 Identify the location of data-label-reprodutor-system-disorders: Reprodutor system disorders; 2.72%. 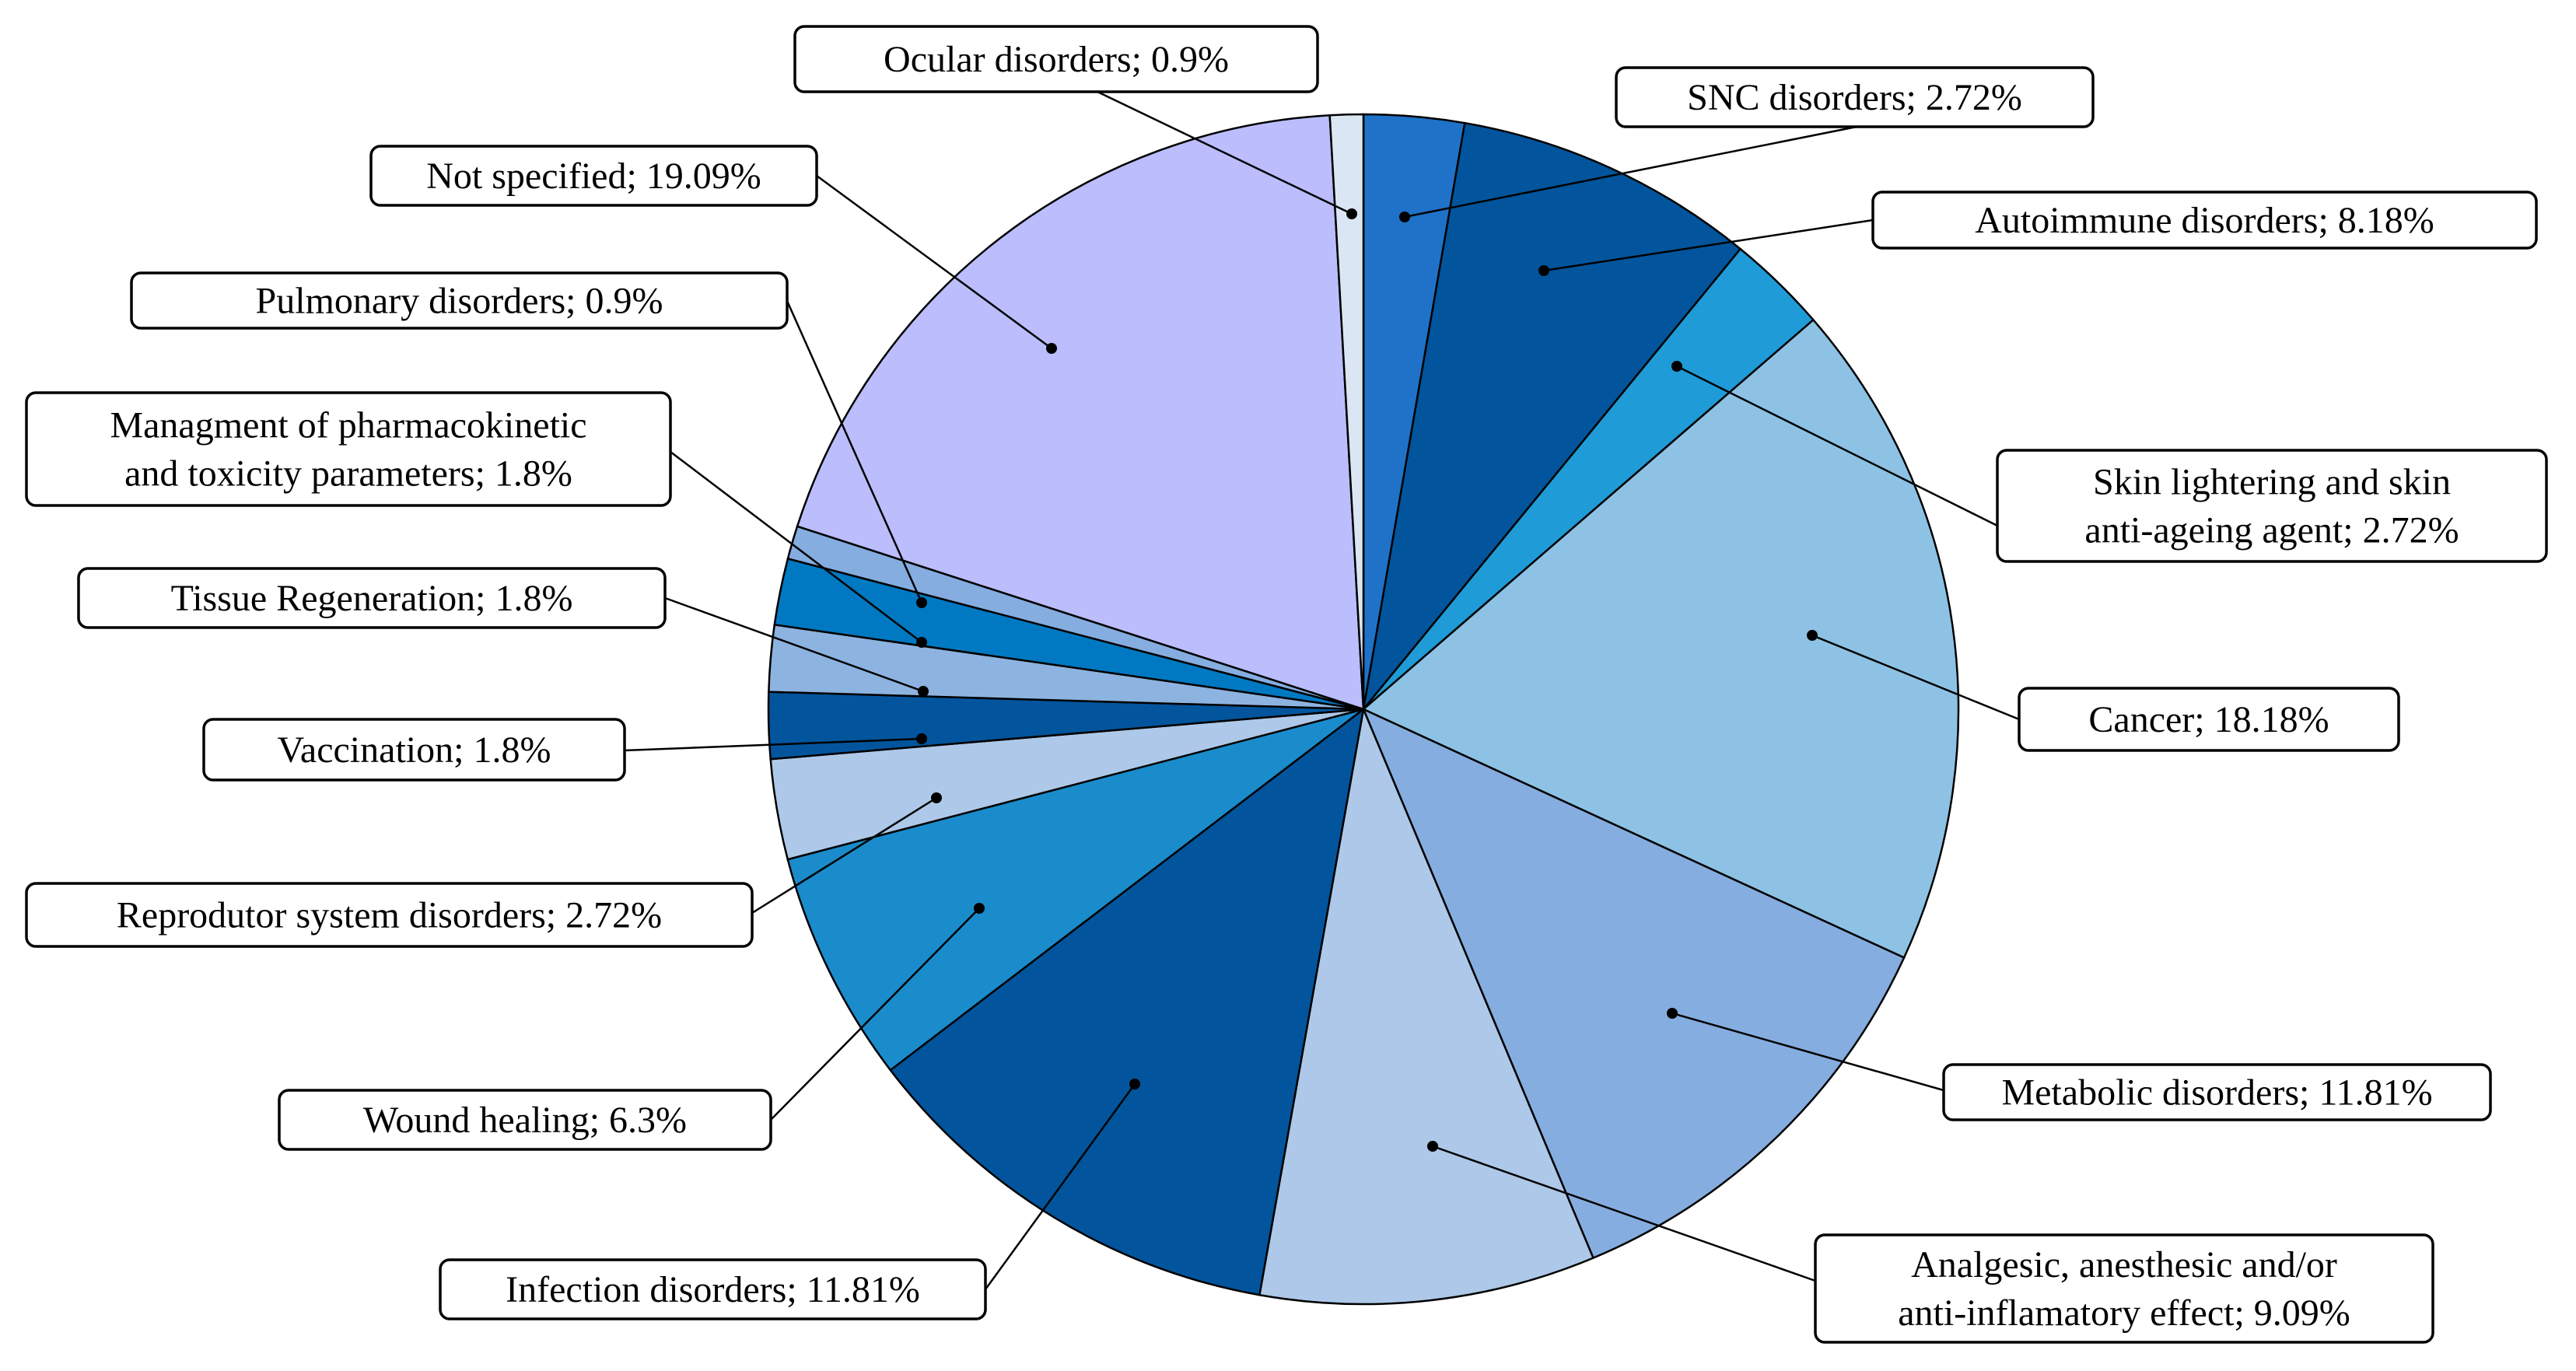
(390, 915).